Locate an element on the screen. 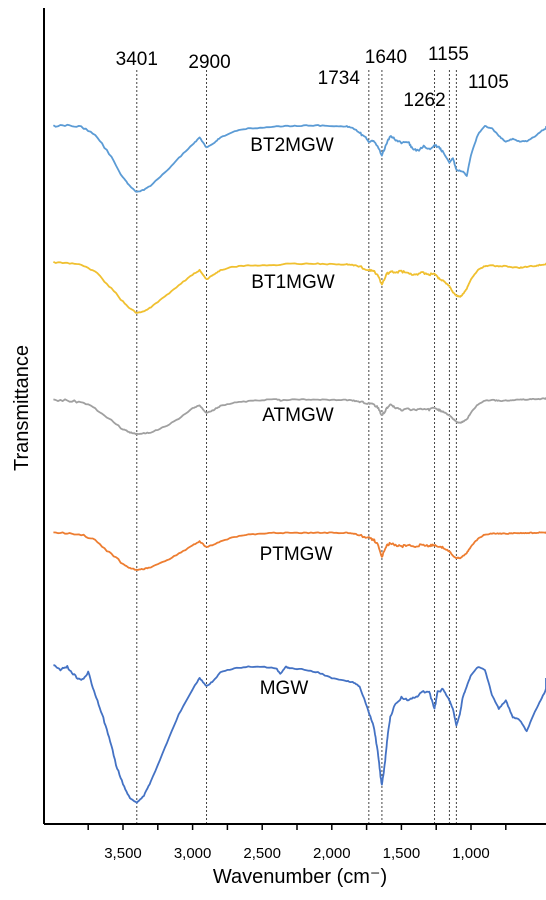 This screenshot has height=900, width=546. series-label-bt1mgw: BT1MGW is located at coordinates (292, 282).